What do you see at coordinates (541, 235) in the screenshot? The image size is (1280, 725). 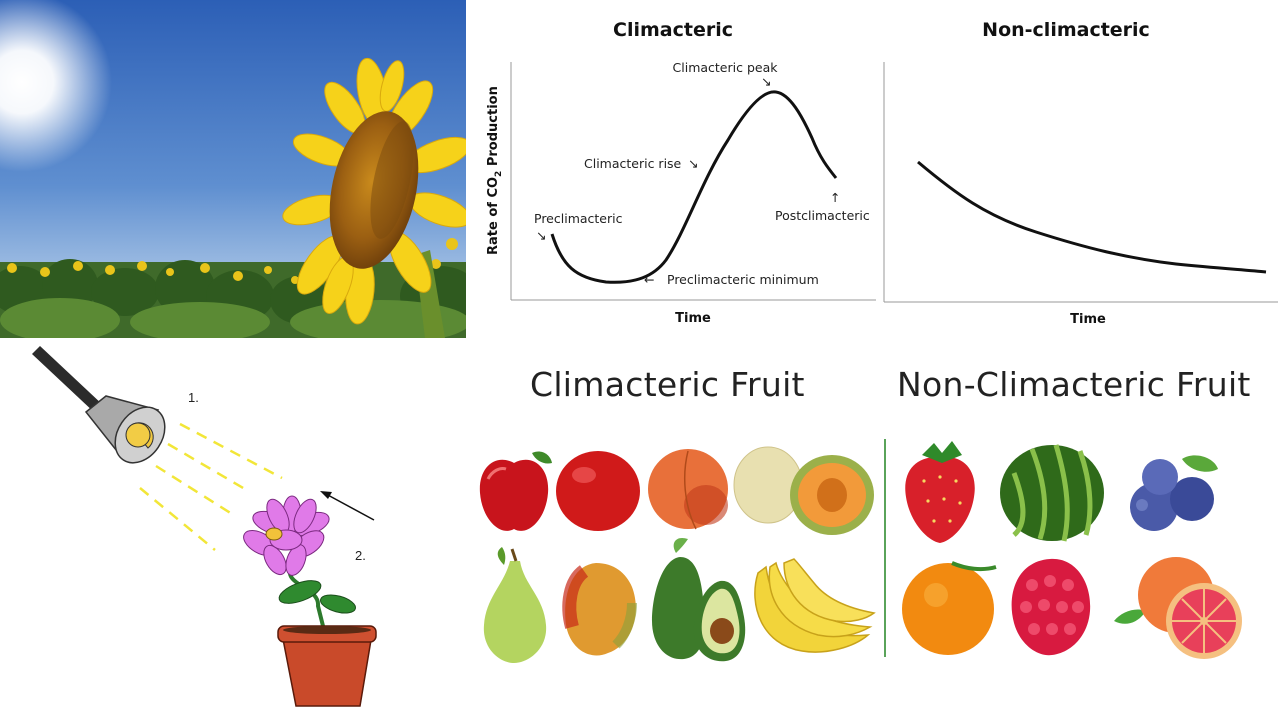 I see `preclimacteric-arrow-icon: ↘` at bounding box center [541, 235].